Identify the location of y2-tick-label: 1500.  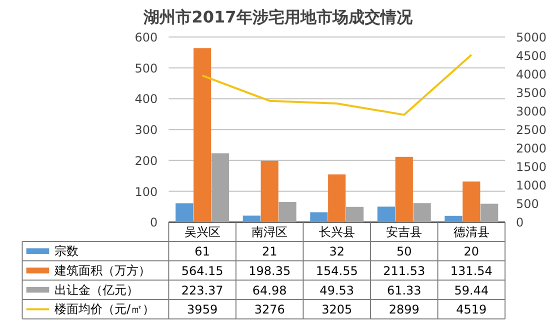
(531, 167).